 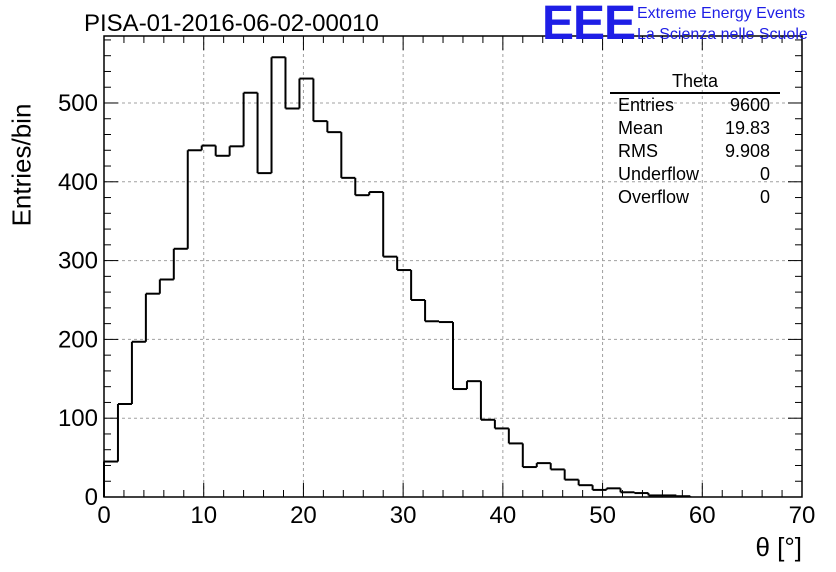 I want to click on stats-value: 9600, so click(x=749, y=105).